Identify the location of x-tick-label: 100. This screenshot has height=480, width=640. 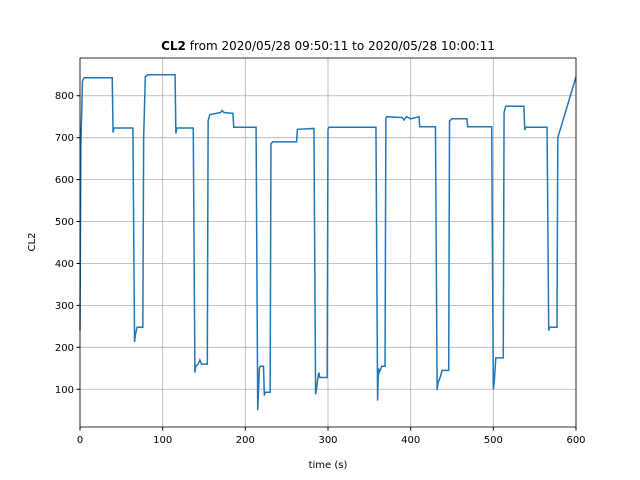
(162, 440).